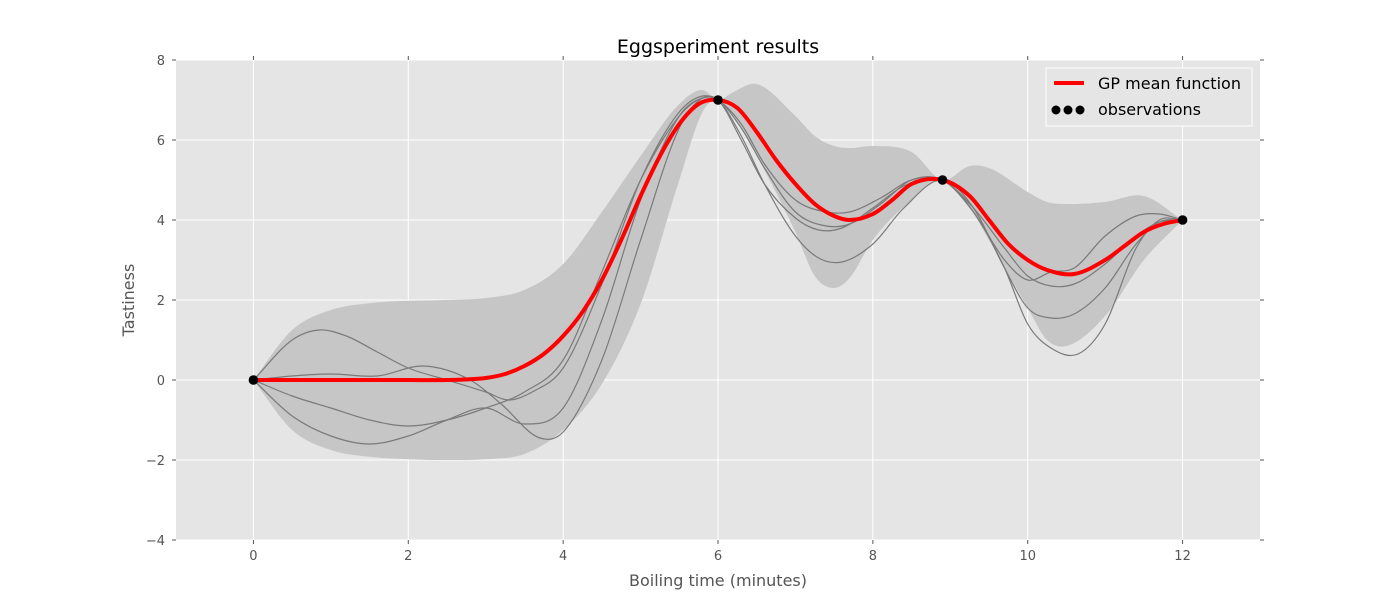  What do you see at coordinates (161, 221) in the screenshot?
I see `y-tick-label: 4` at bounding box center [161, 221].